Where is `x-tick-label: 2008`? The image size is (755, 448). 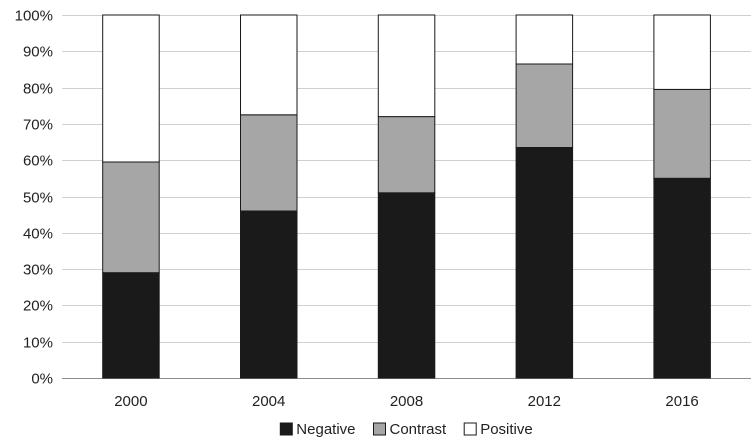
x-tick-label: 2008 is located at coordinates (406, 401).